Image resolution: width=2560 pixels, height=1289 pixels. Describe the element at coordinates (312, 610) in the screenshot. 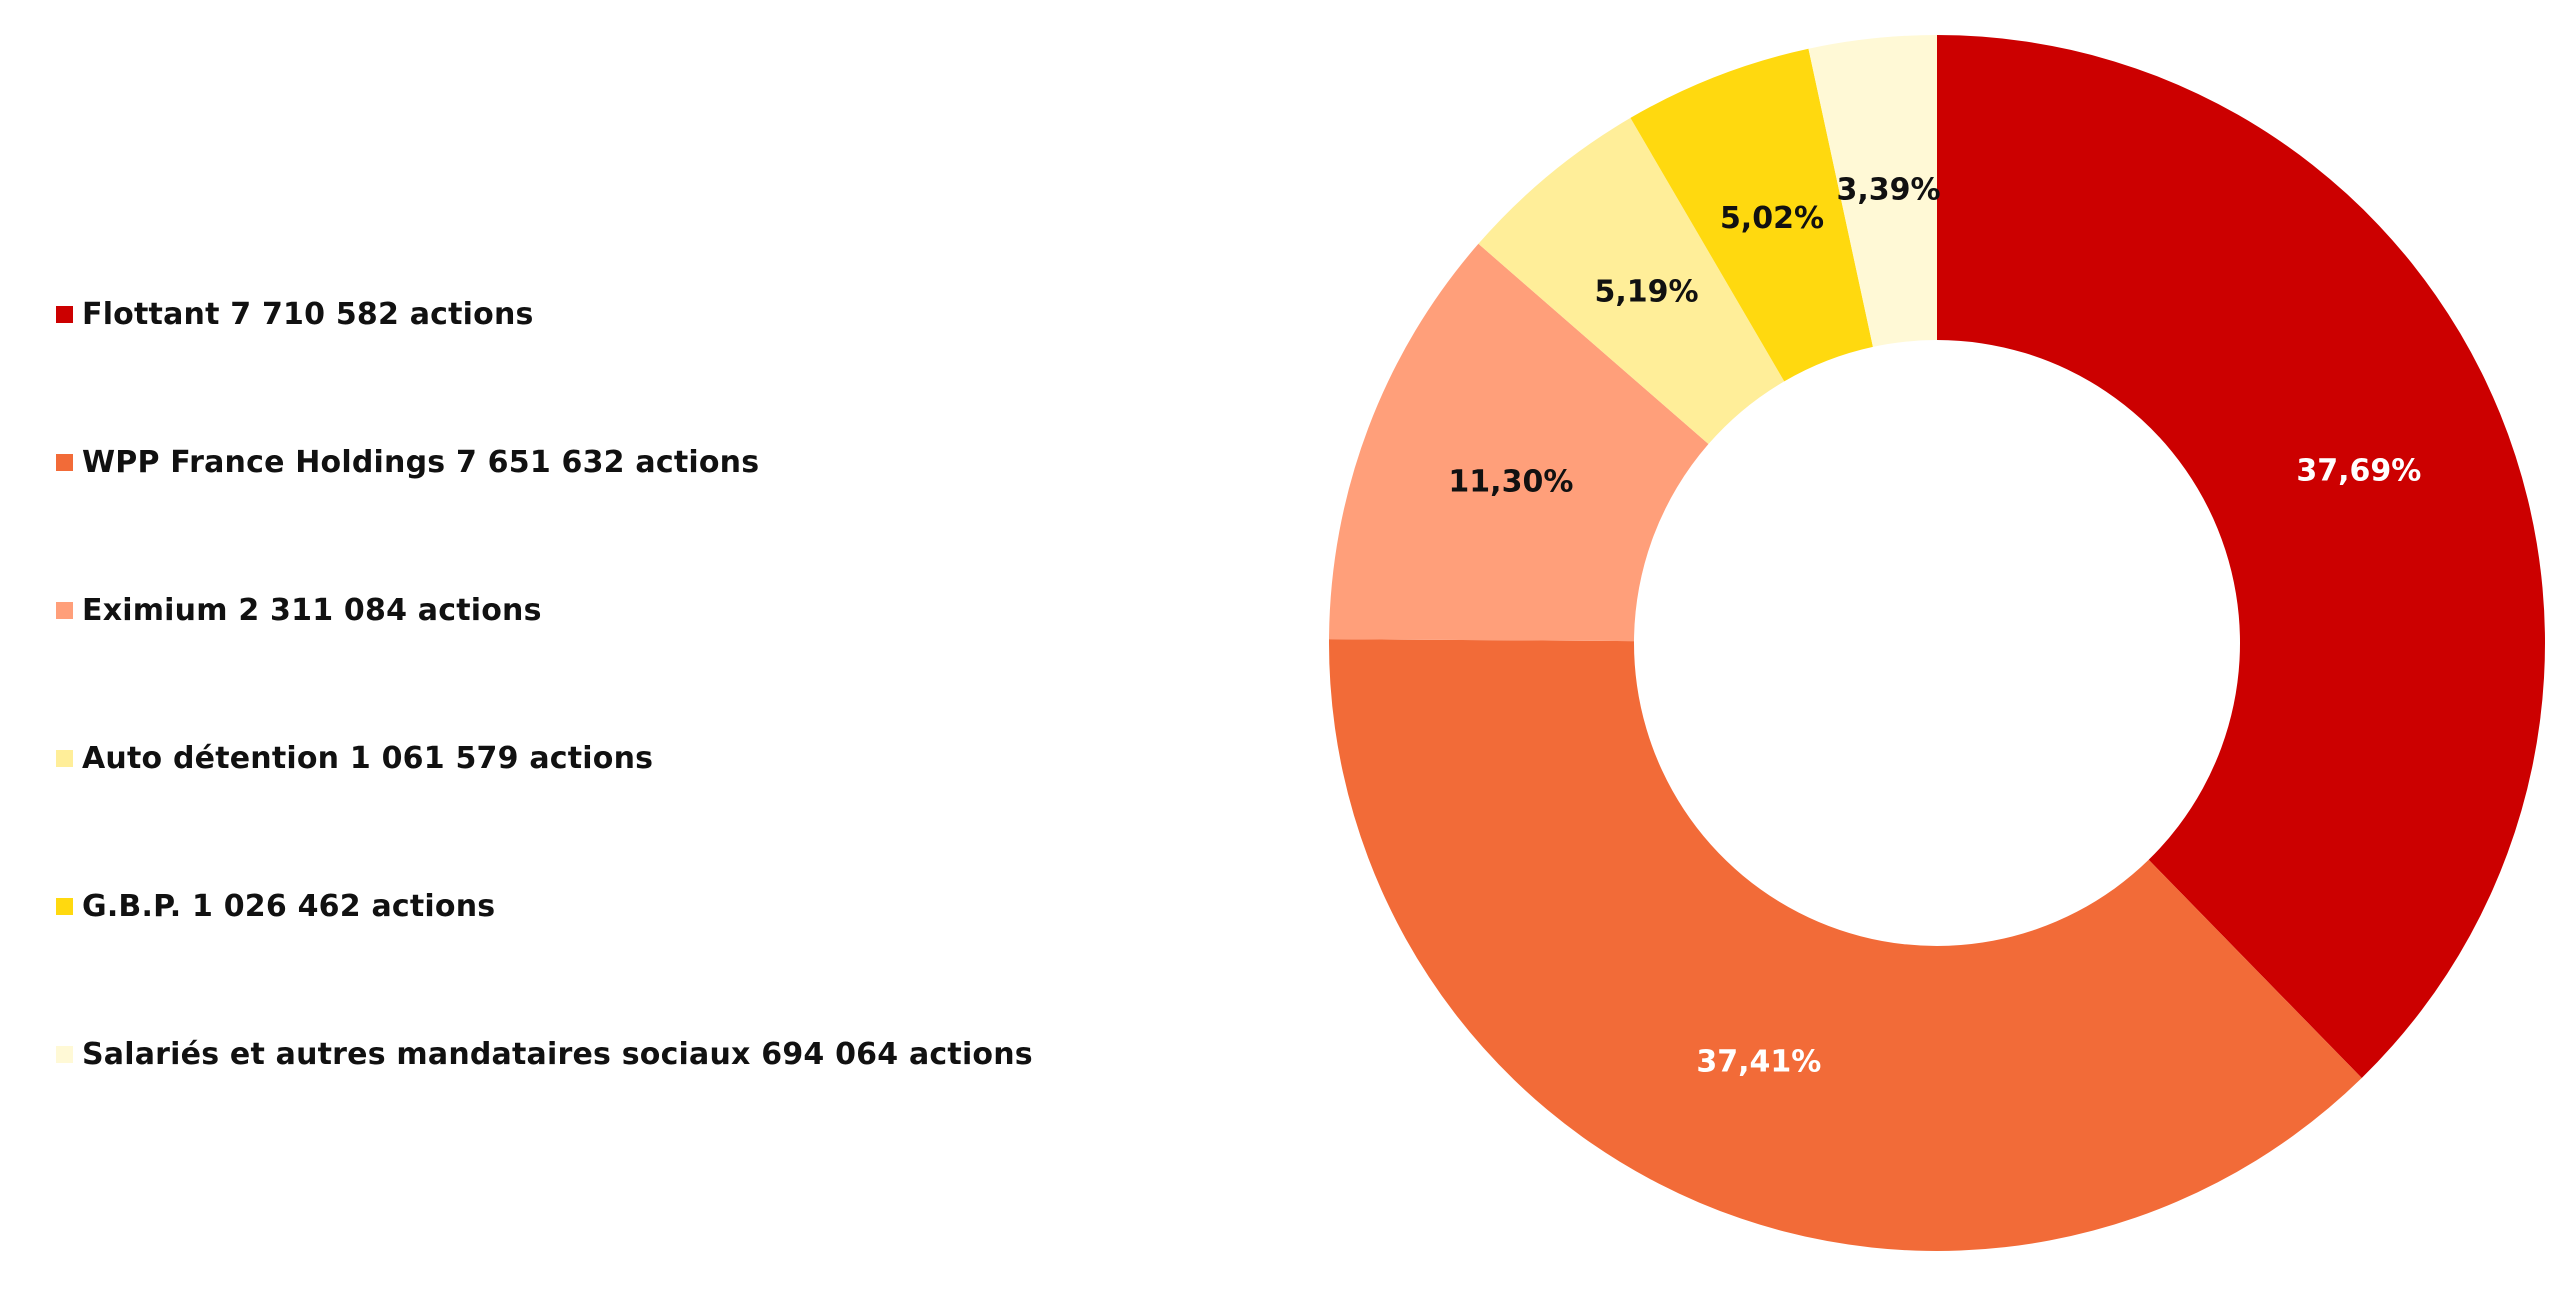

I see `legend-label: Eximium 2 311 084 actions` at that location.